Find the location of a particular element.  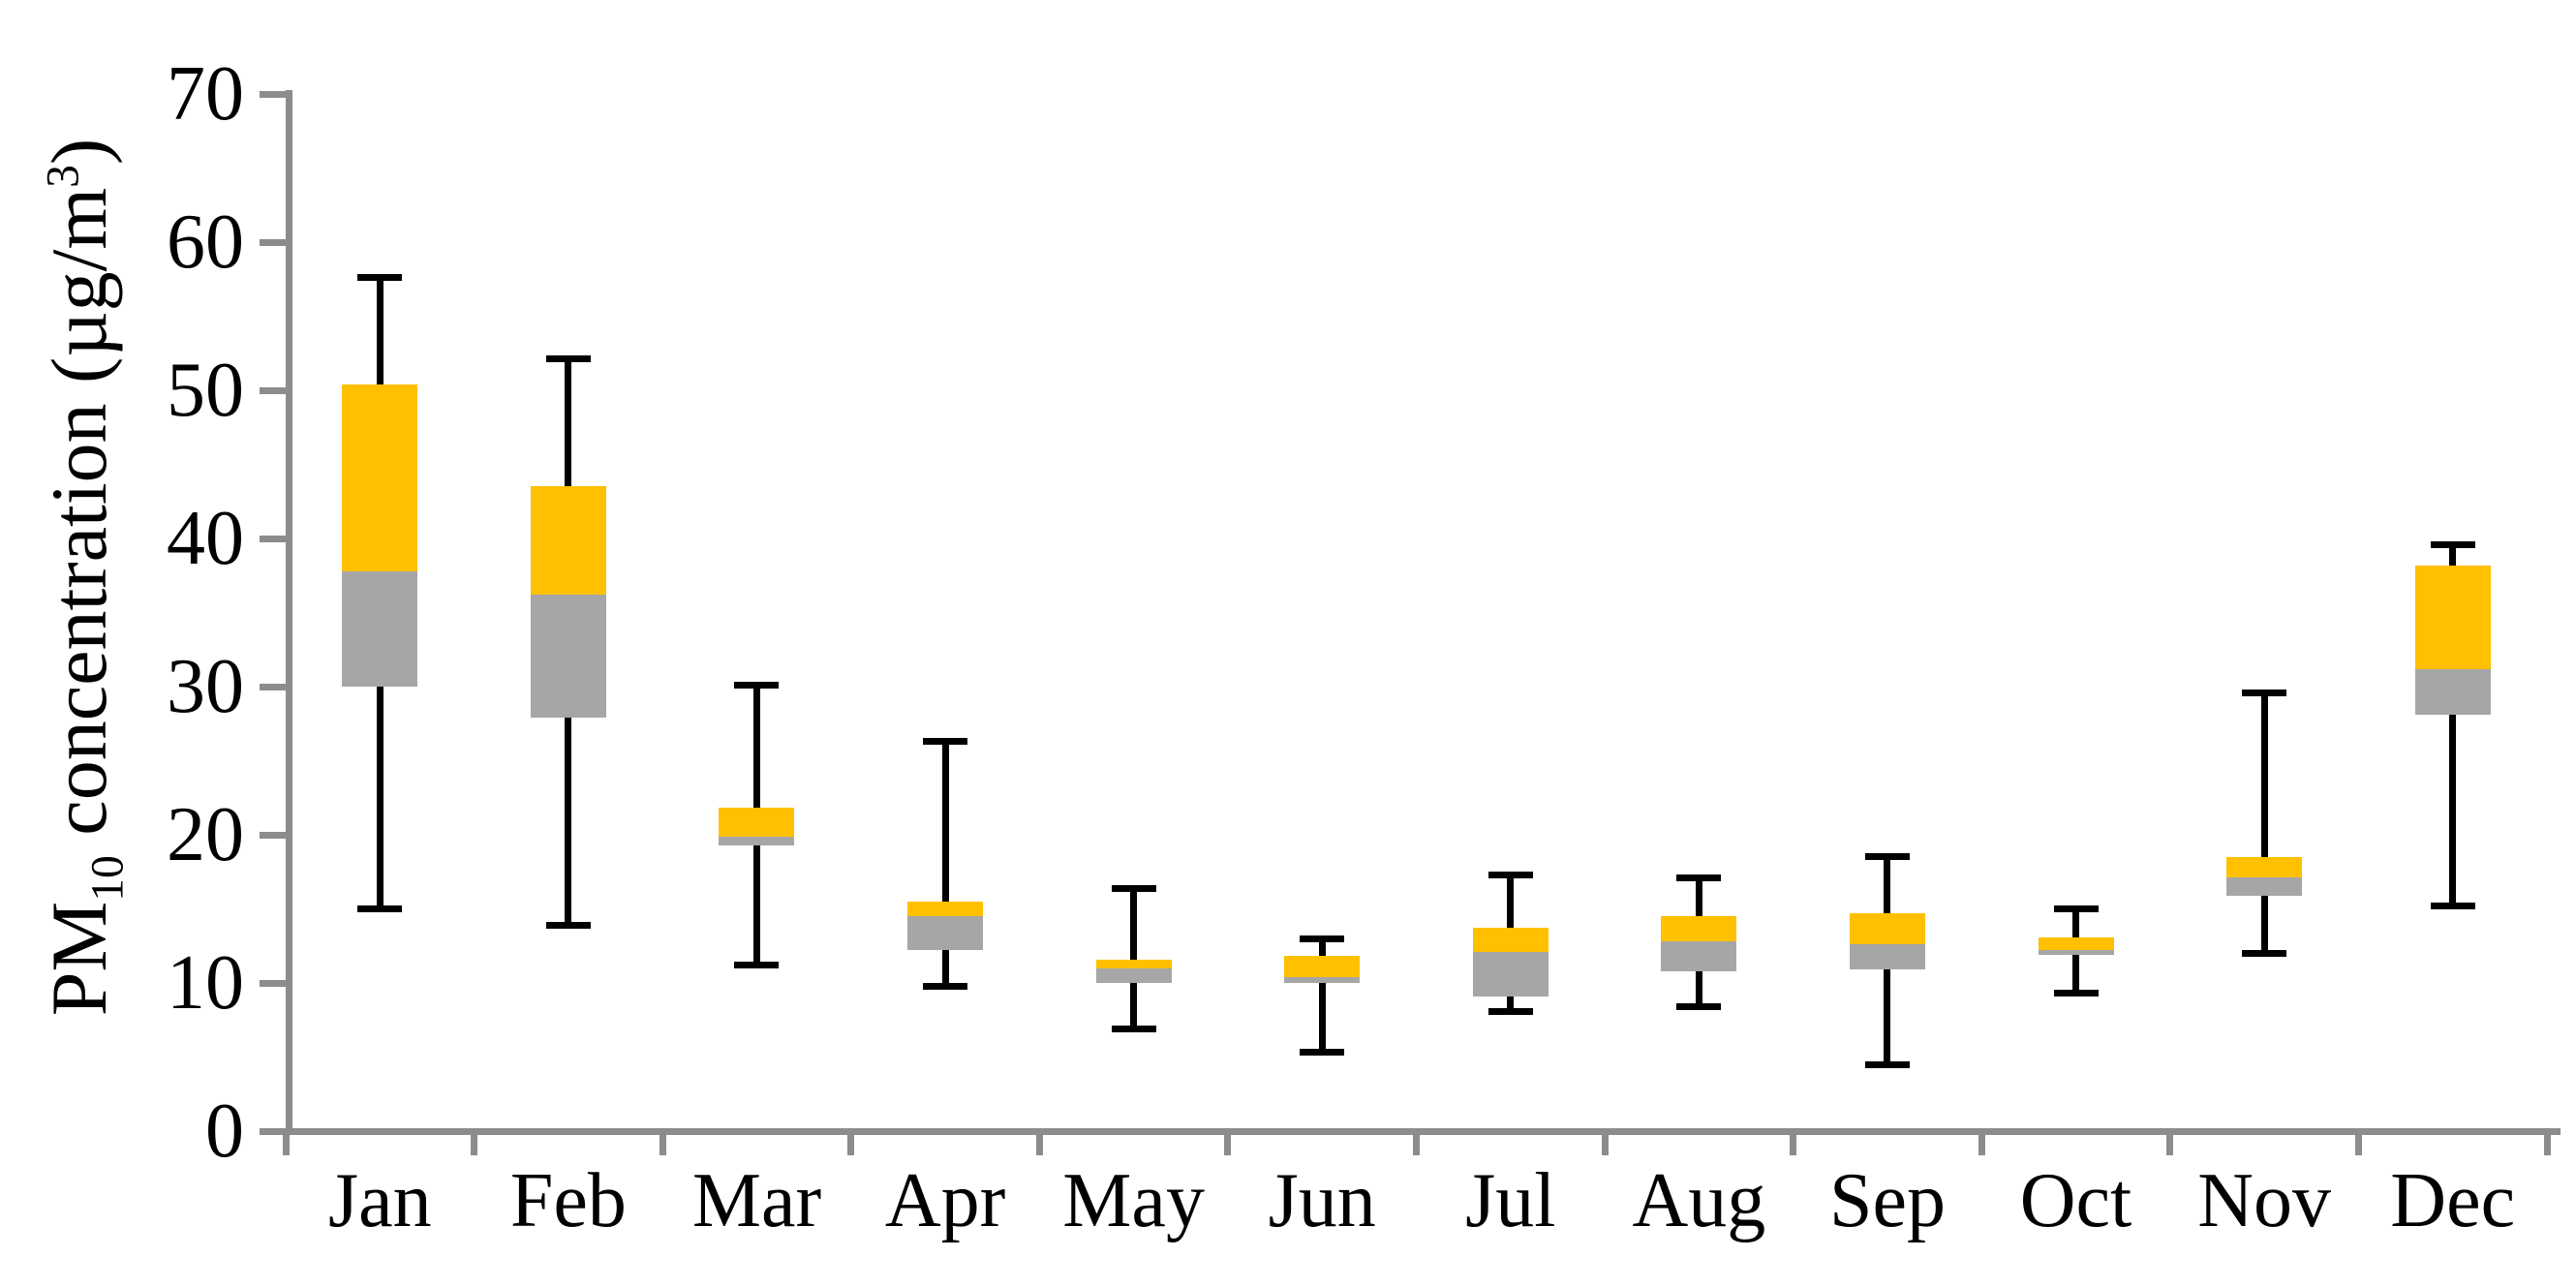

box-feb-q3-median-segment is located at coordinates (568, 541).